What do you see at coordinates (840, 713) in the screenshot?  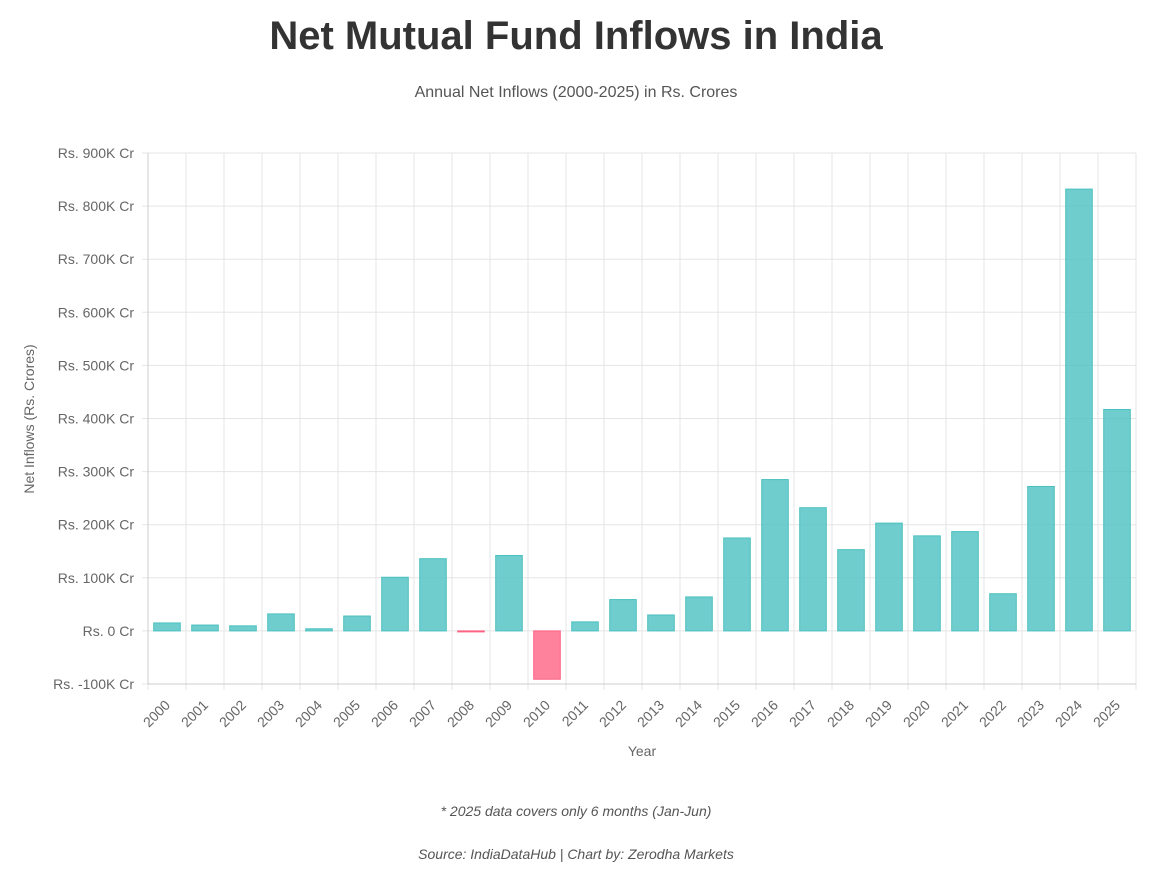 I see `x-tick-label: 2018` at bounding box center [840, 713].